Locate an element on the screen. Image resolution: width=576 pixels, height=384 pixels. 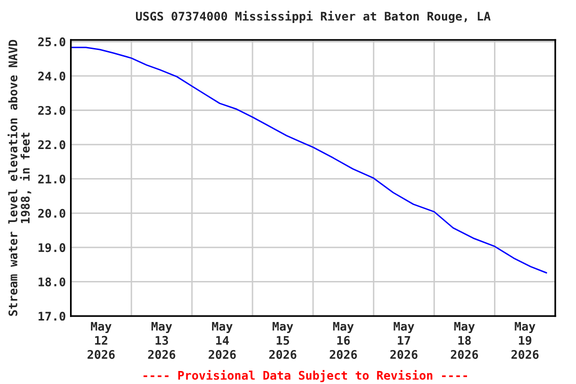
x-tick-label: May 17 2026 is located at coordinates (404, 340).